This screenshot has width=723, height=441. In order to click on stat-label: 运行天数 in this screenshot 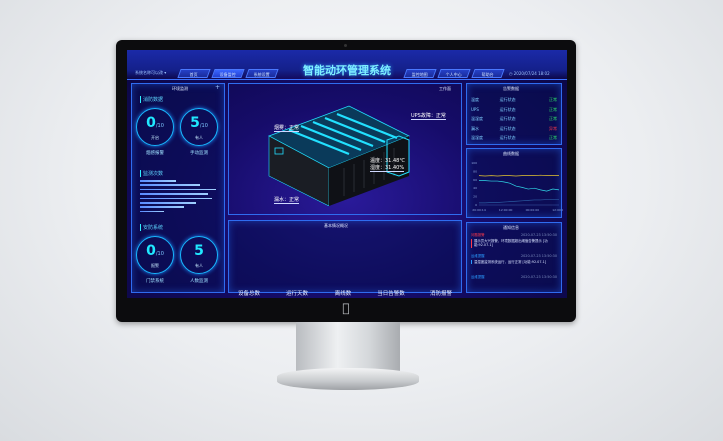, I will do `click(296, 294)`.